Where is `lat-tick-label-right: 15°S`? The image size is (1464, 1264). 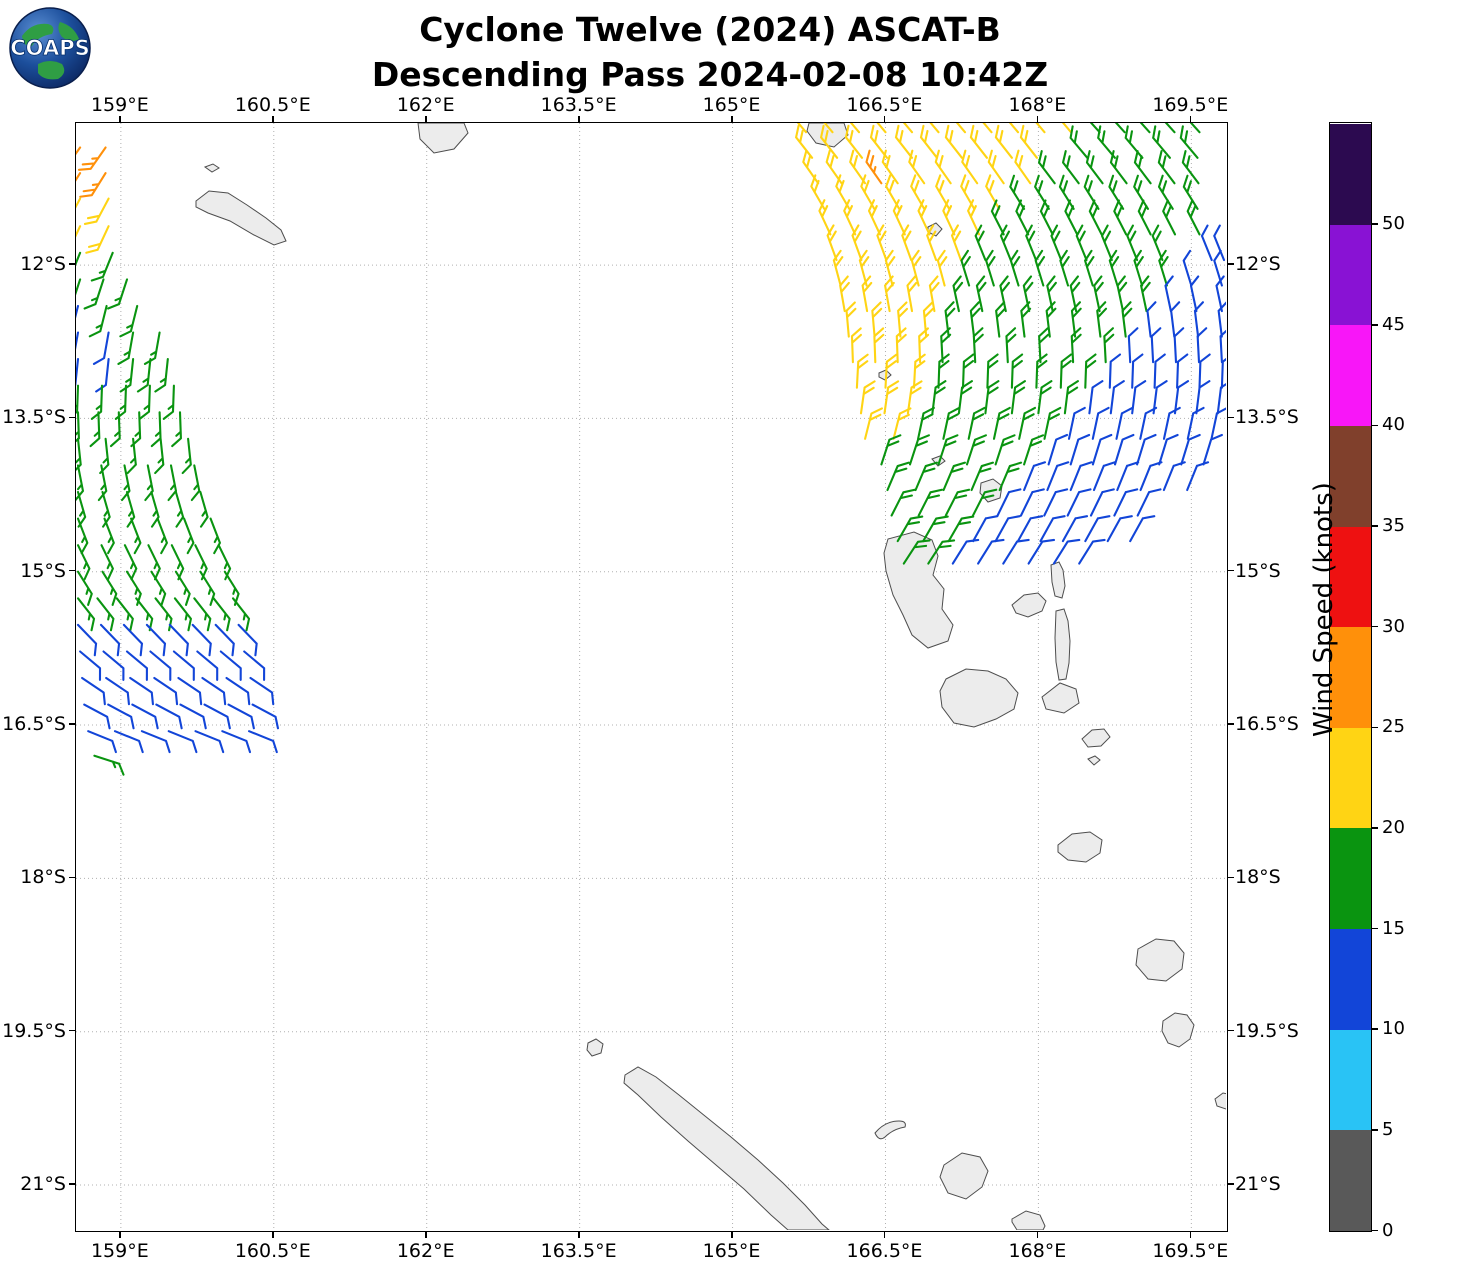 lat-tick-label-right: 15°S is located at coordinates (1258, 570).